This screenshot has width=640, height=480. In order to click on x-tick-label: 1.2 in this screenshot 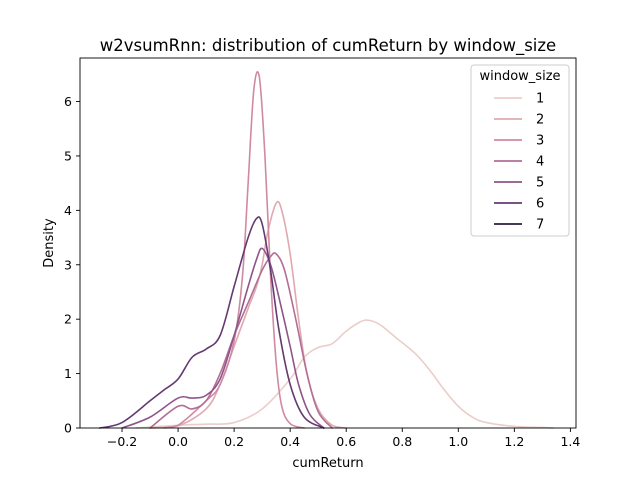, I will do `click(514, 441)`.